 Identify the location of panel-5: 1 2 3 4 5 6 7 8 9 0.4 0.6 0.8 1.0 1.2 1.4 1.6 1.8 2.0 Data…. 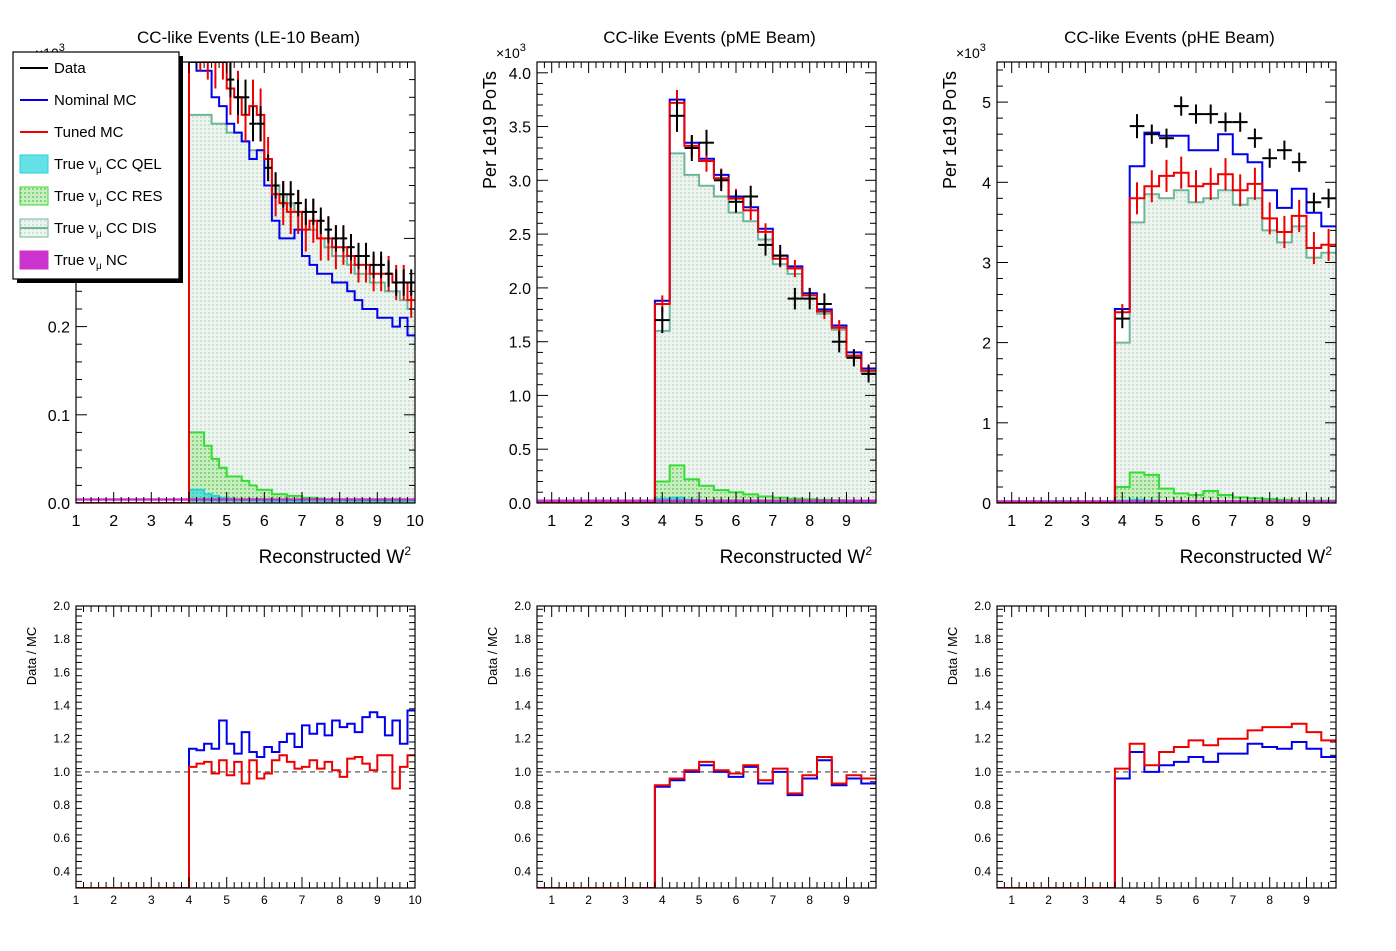
(681, 753).